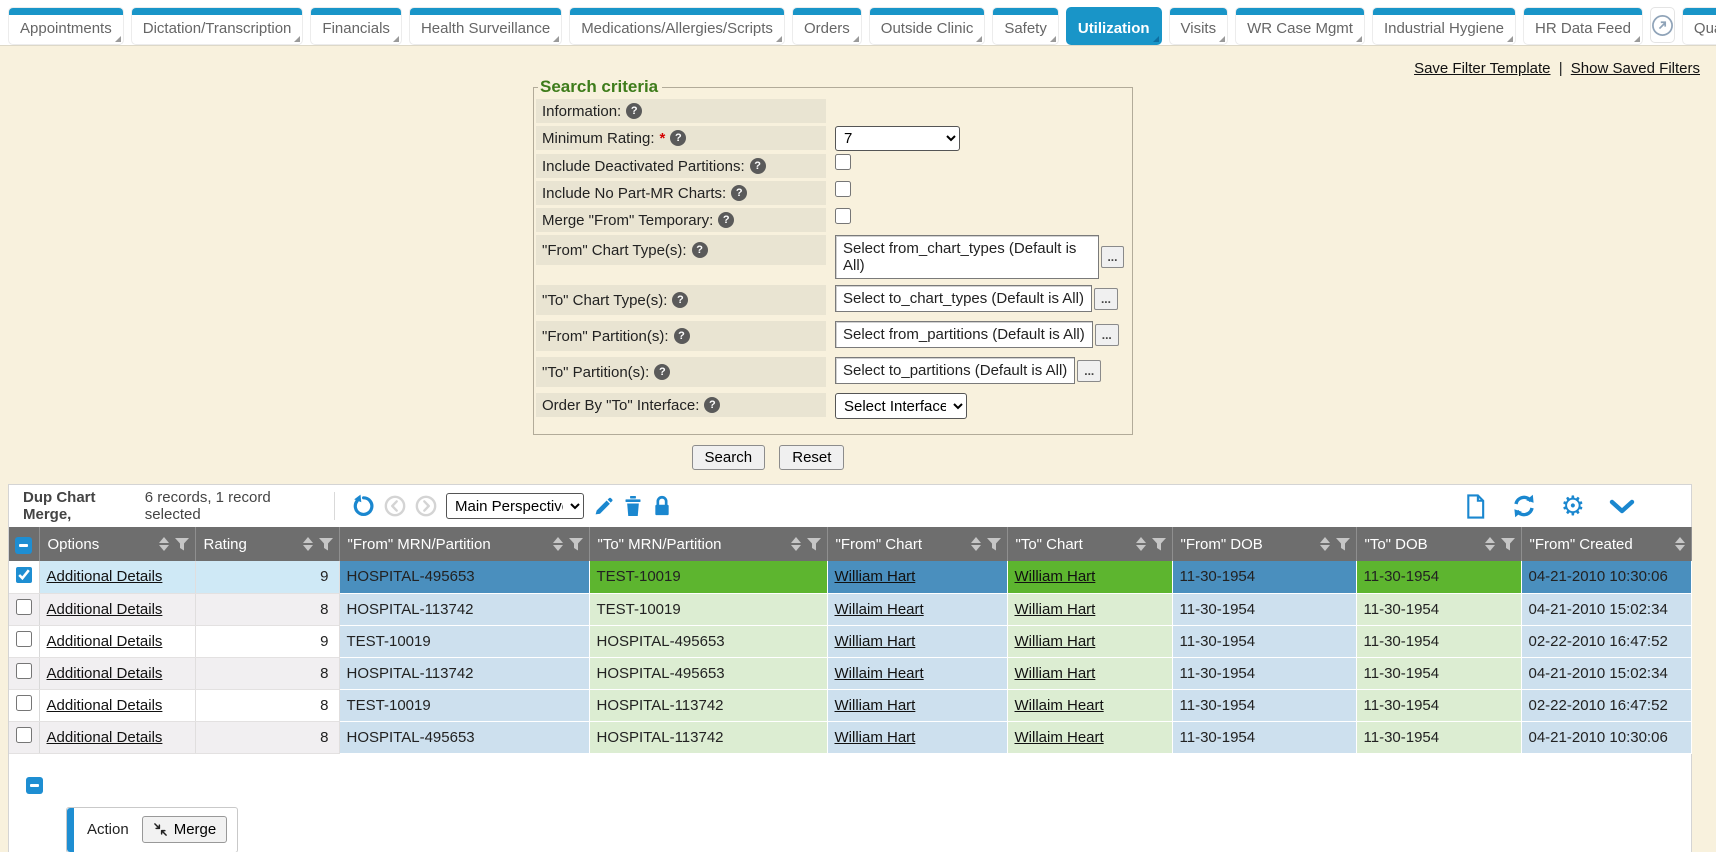 The width and height of the screenshot is (1716, 852). Describe the element at coordinates (728, 457) in the screenshot. I see `search-button: Search` at that location.